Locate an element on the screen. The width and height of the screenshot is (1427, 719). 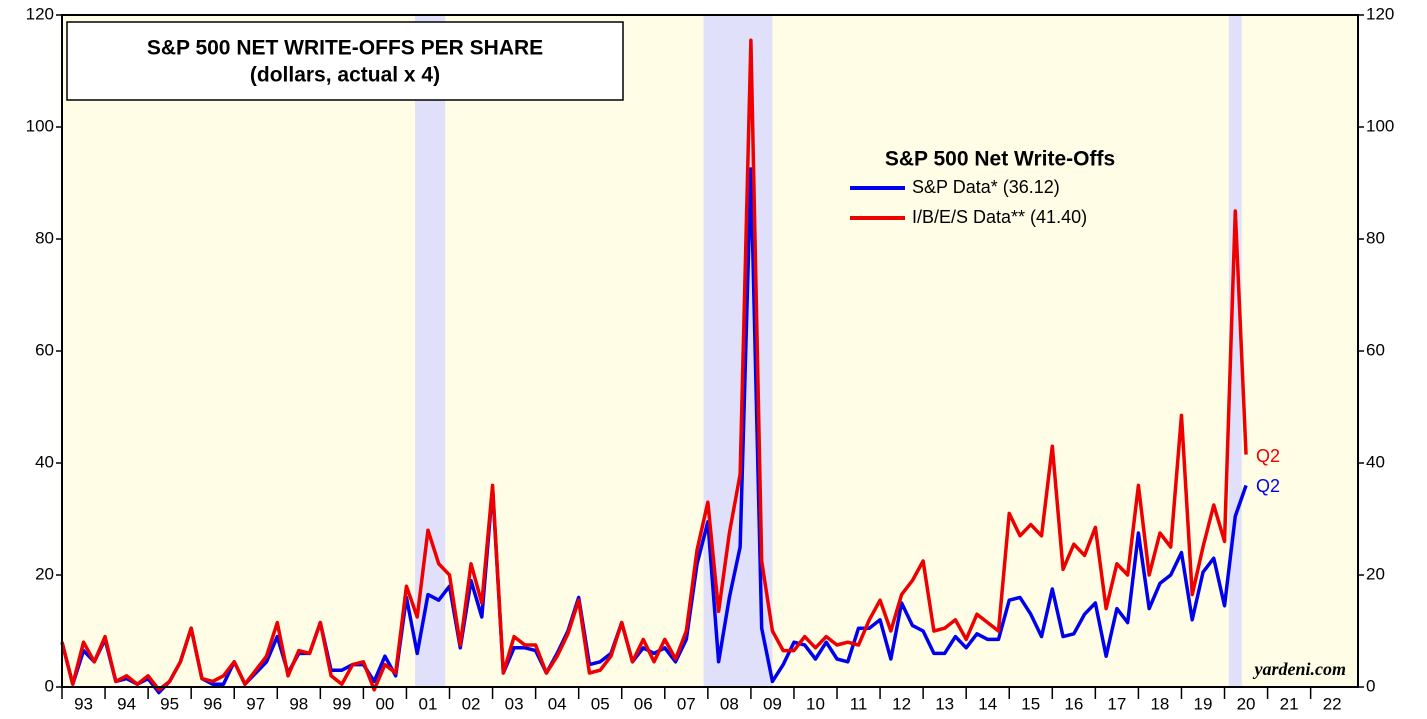
x-tick-label: 96 is located at coordinates (212, 703).